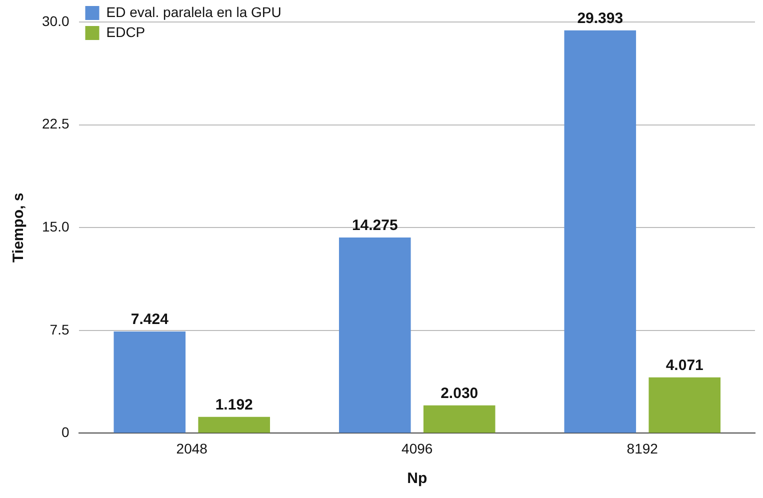 The width and height of the screenshot is (763, 498). I want to click on data-label: 1.192, so click(234, 405).